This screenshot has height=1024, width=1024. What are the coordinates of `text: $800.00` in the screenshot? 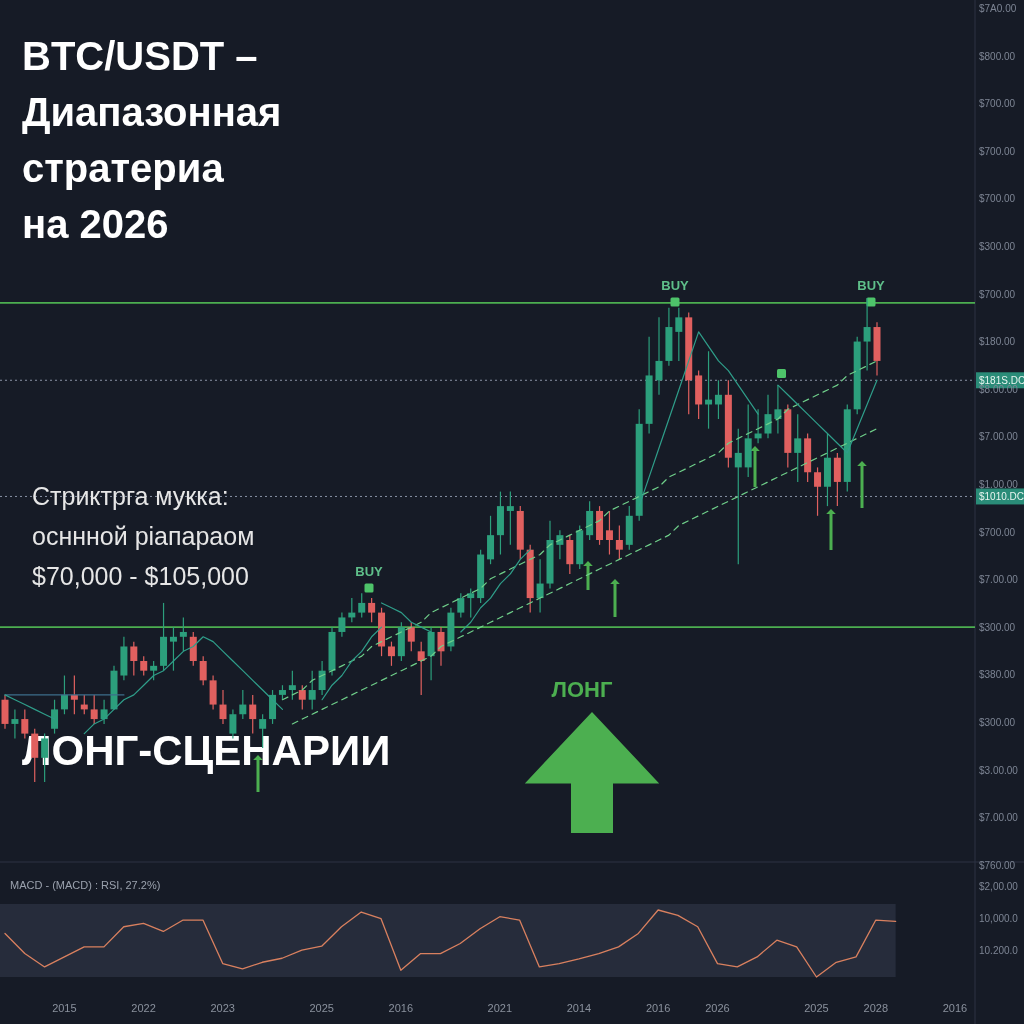 It's located at (997, 56).